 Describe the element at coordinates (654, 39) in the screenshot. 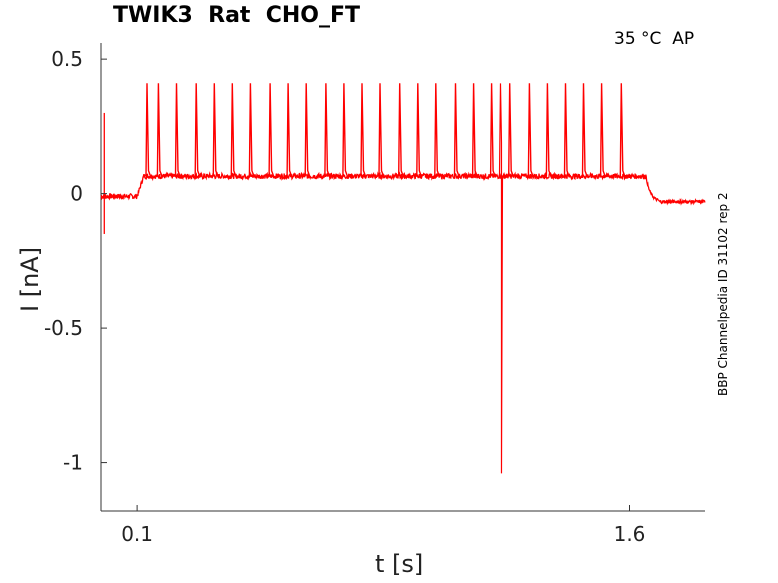

I see `condition-label: 35 °C AP` at that location.